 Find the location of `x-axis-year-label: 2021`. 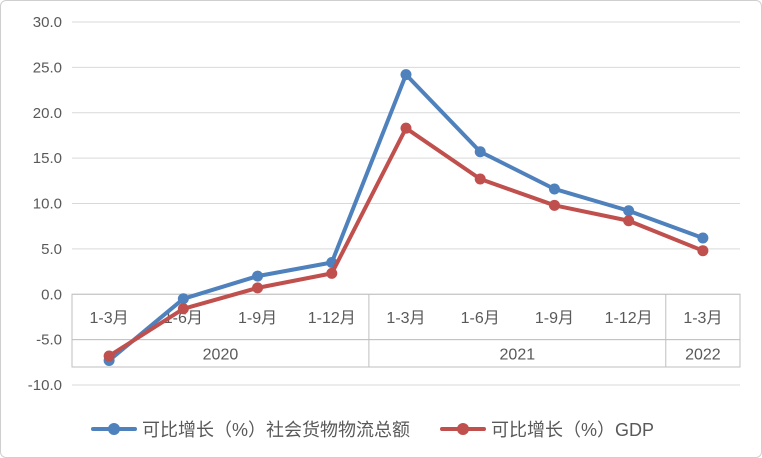

x-axis-year-label: 2021 is located at coordinates (518, 354).